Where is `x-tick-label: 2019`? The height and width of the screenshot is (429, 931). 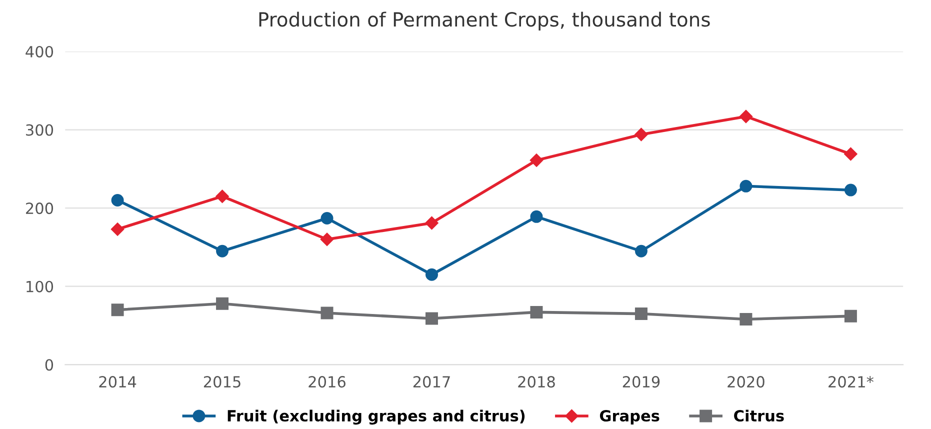 x-tick-label: 2019 is located at coordinates (641, 382).